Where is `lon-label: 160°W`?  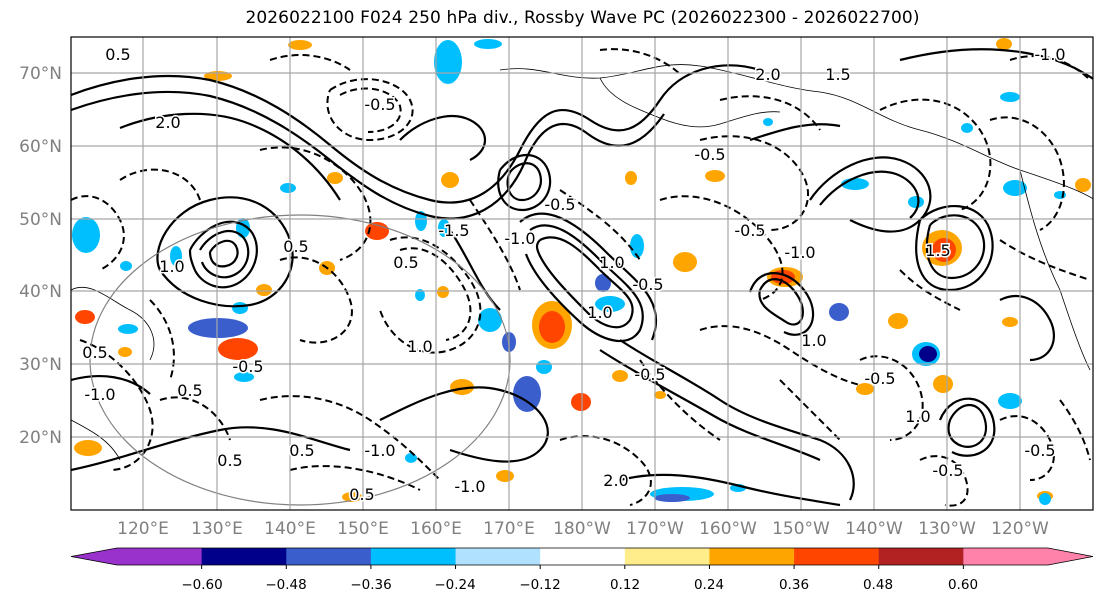
lon-label: 160°W is located at coordinates (728, 529).